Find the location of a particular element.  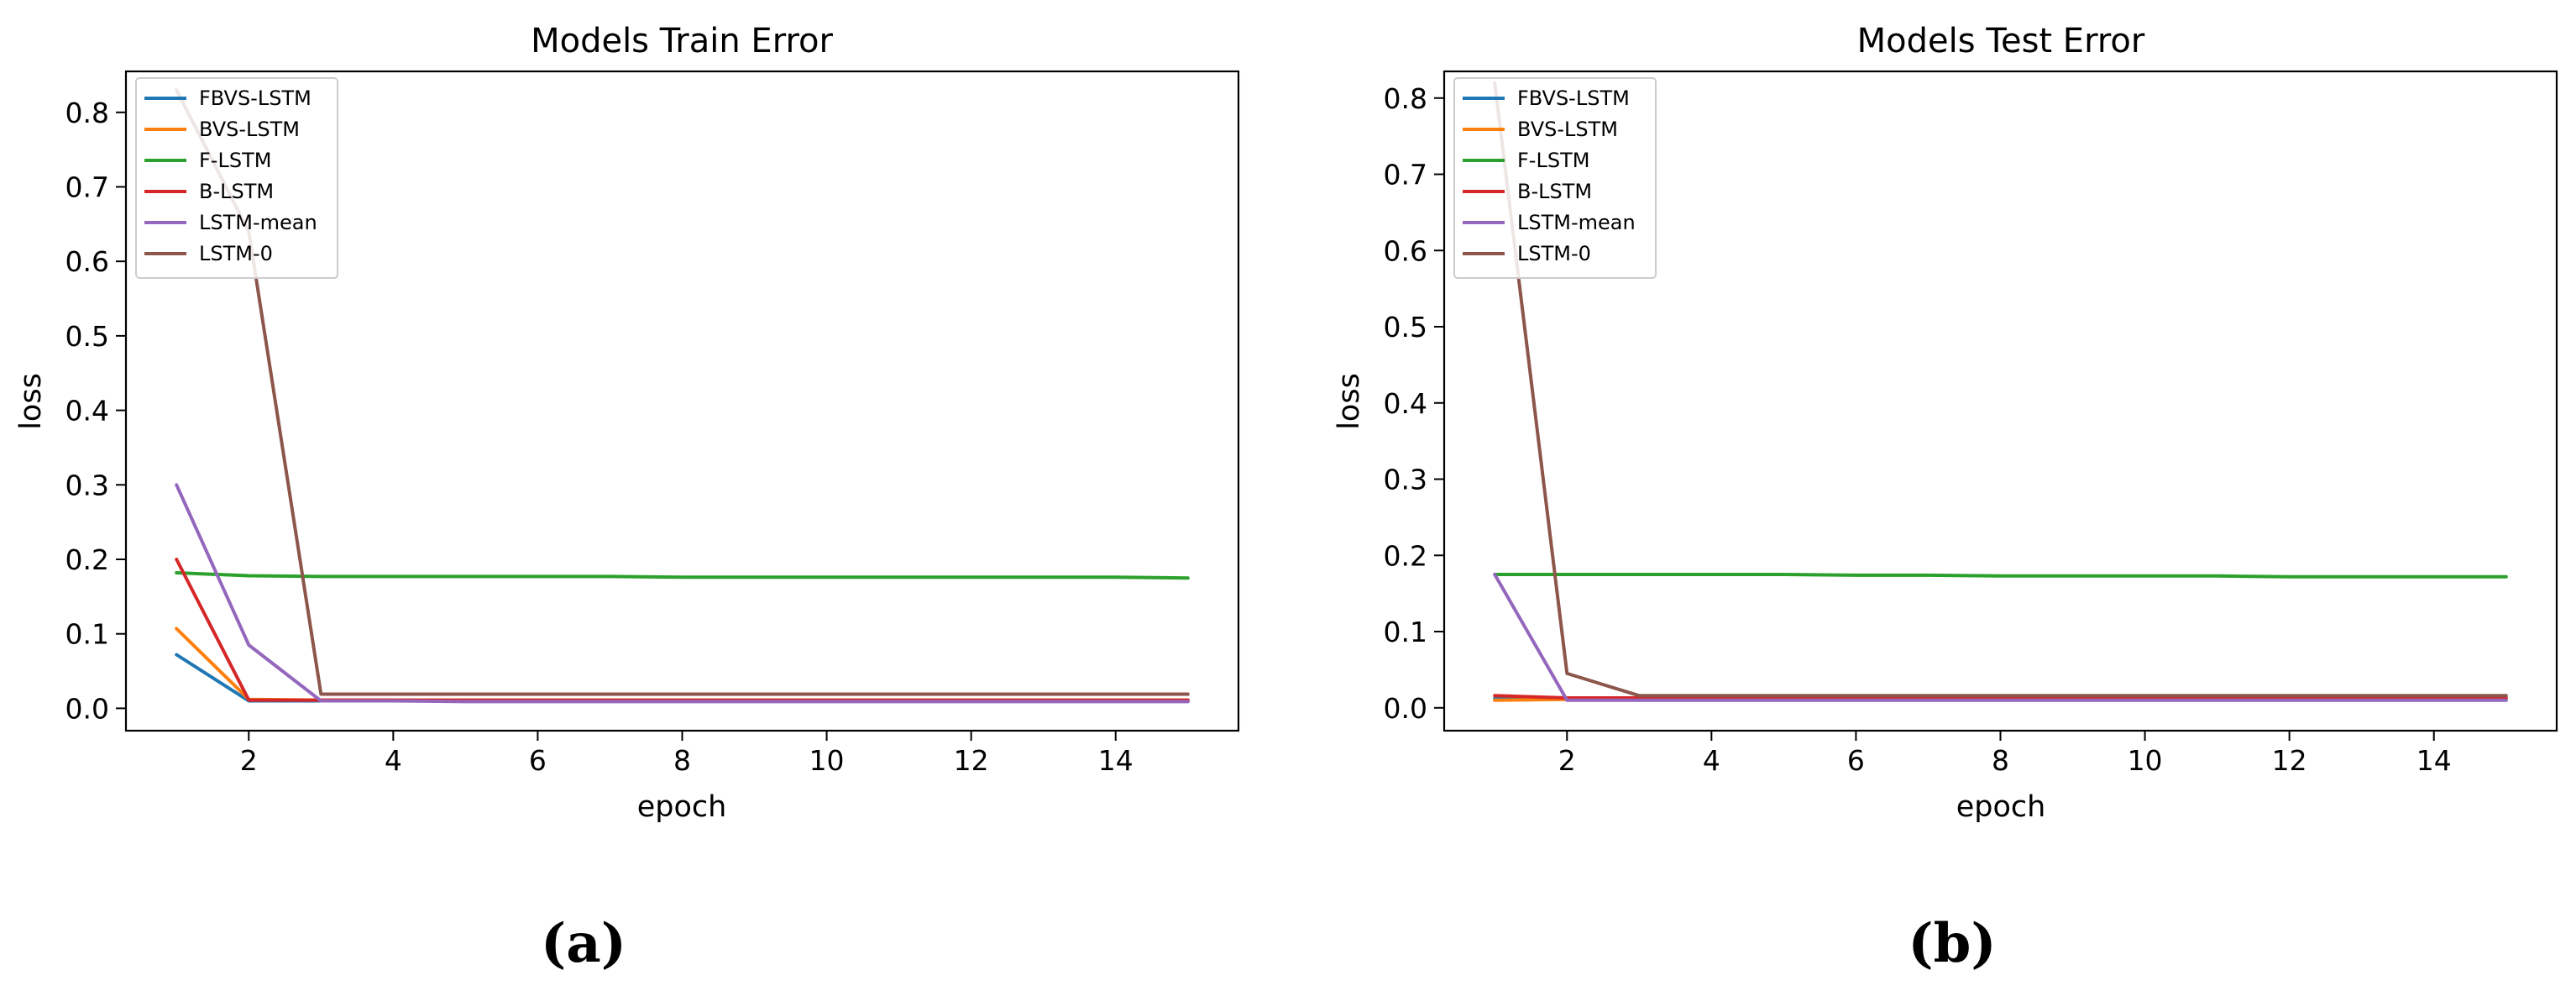

series-line-b-lstm is located at coordinates (2001, 697).